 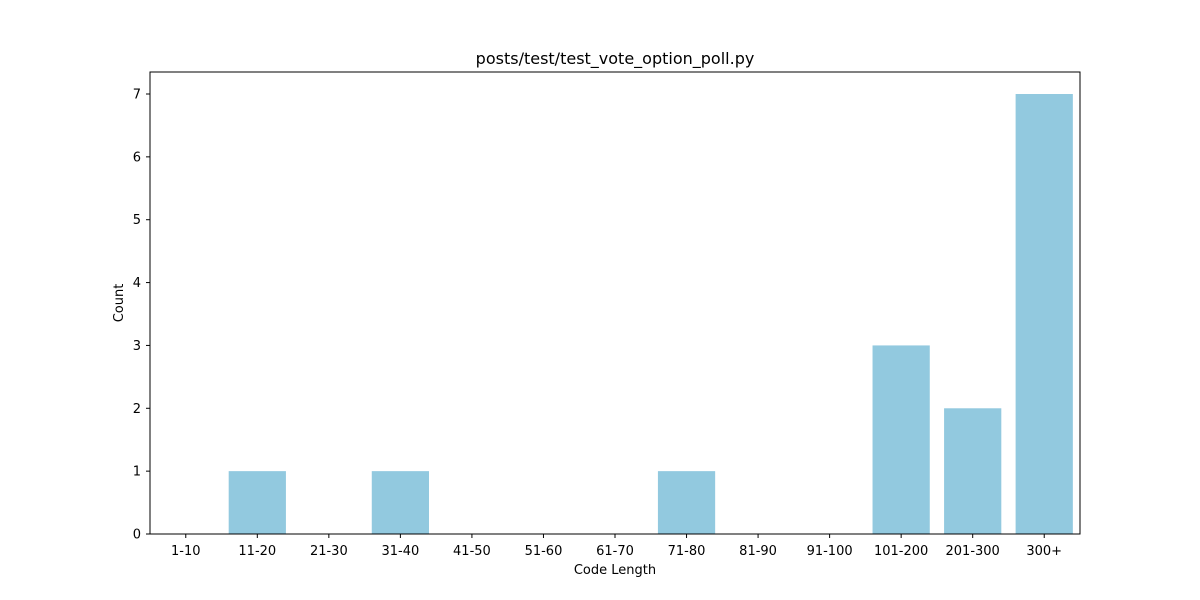 I want to click on y-tick-label: 6, so click(x=137, y=157).